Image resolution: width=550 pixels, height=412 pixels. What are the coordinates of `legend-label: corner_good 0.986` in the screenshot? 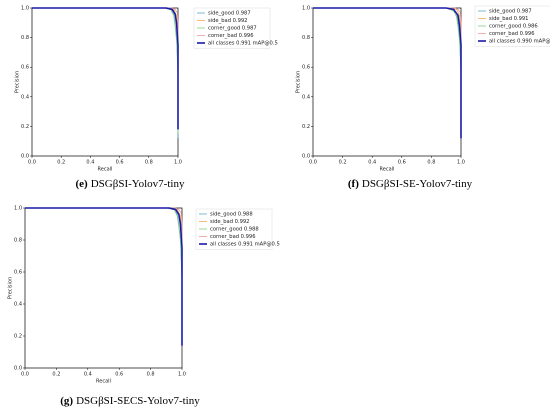 It's located at (513, 27).